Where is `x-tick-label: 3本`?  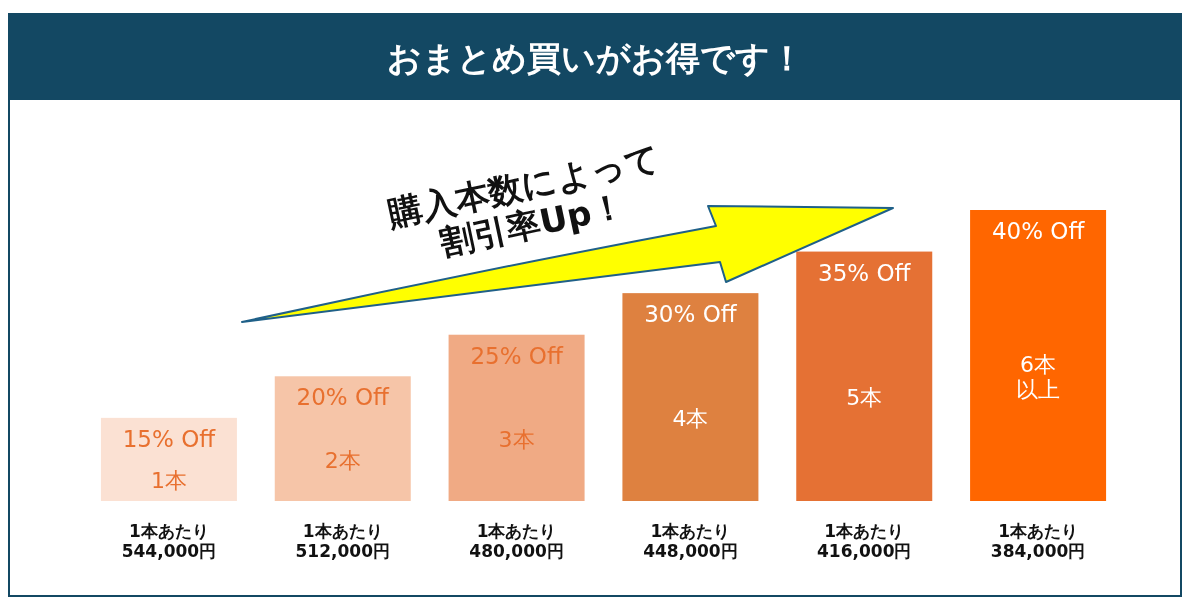 x-tick-label: 3本 is located at coordinates (516, 439).